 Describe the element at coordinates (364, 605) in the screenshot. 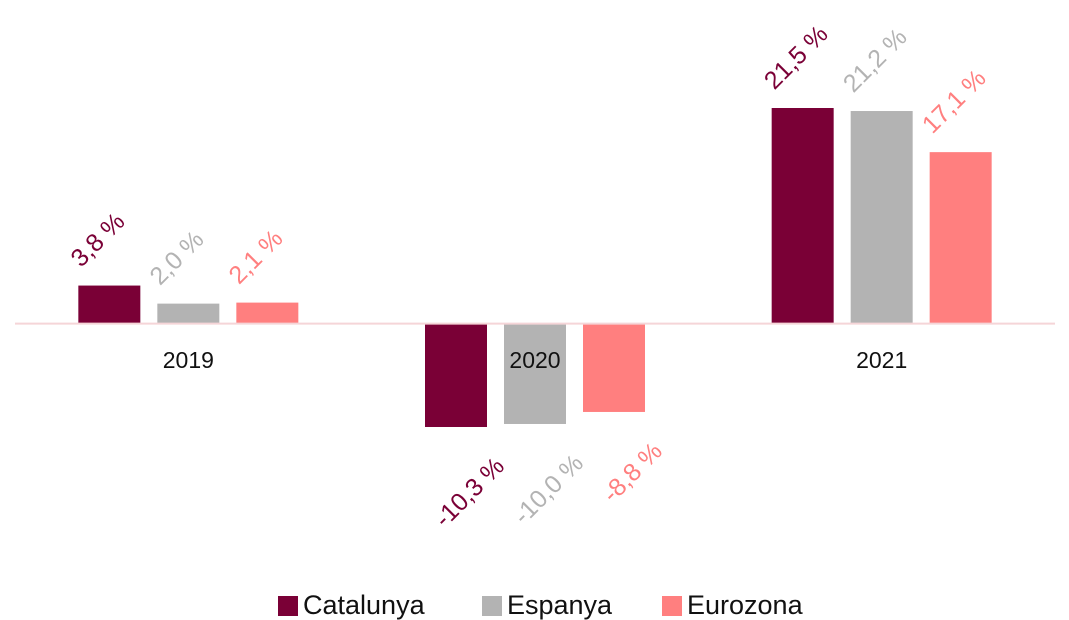

I see `legend-label: Catalunya` at that location.